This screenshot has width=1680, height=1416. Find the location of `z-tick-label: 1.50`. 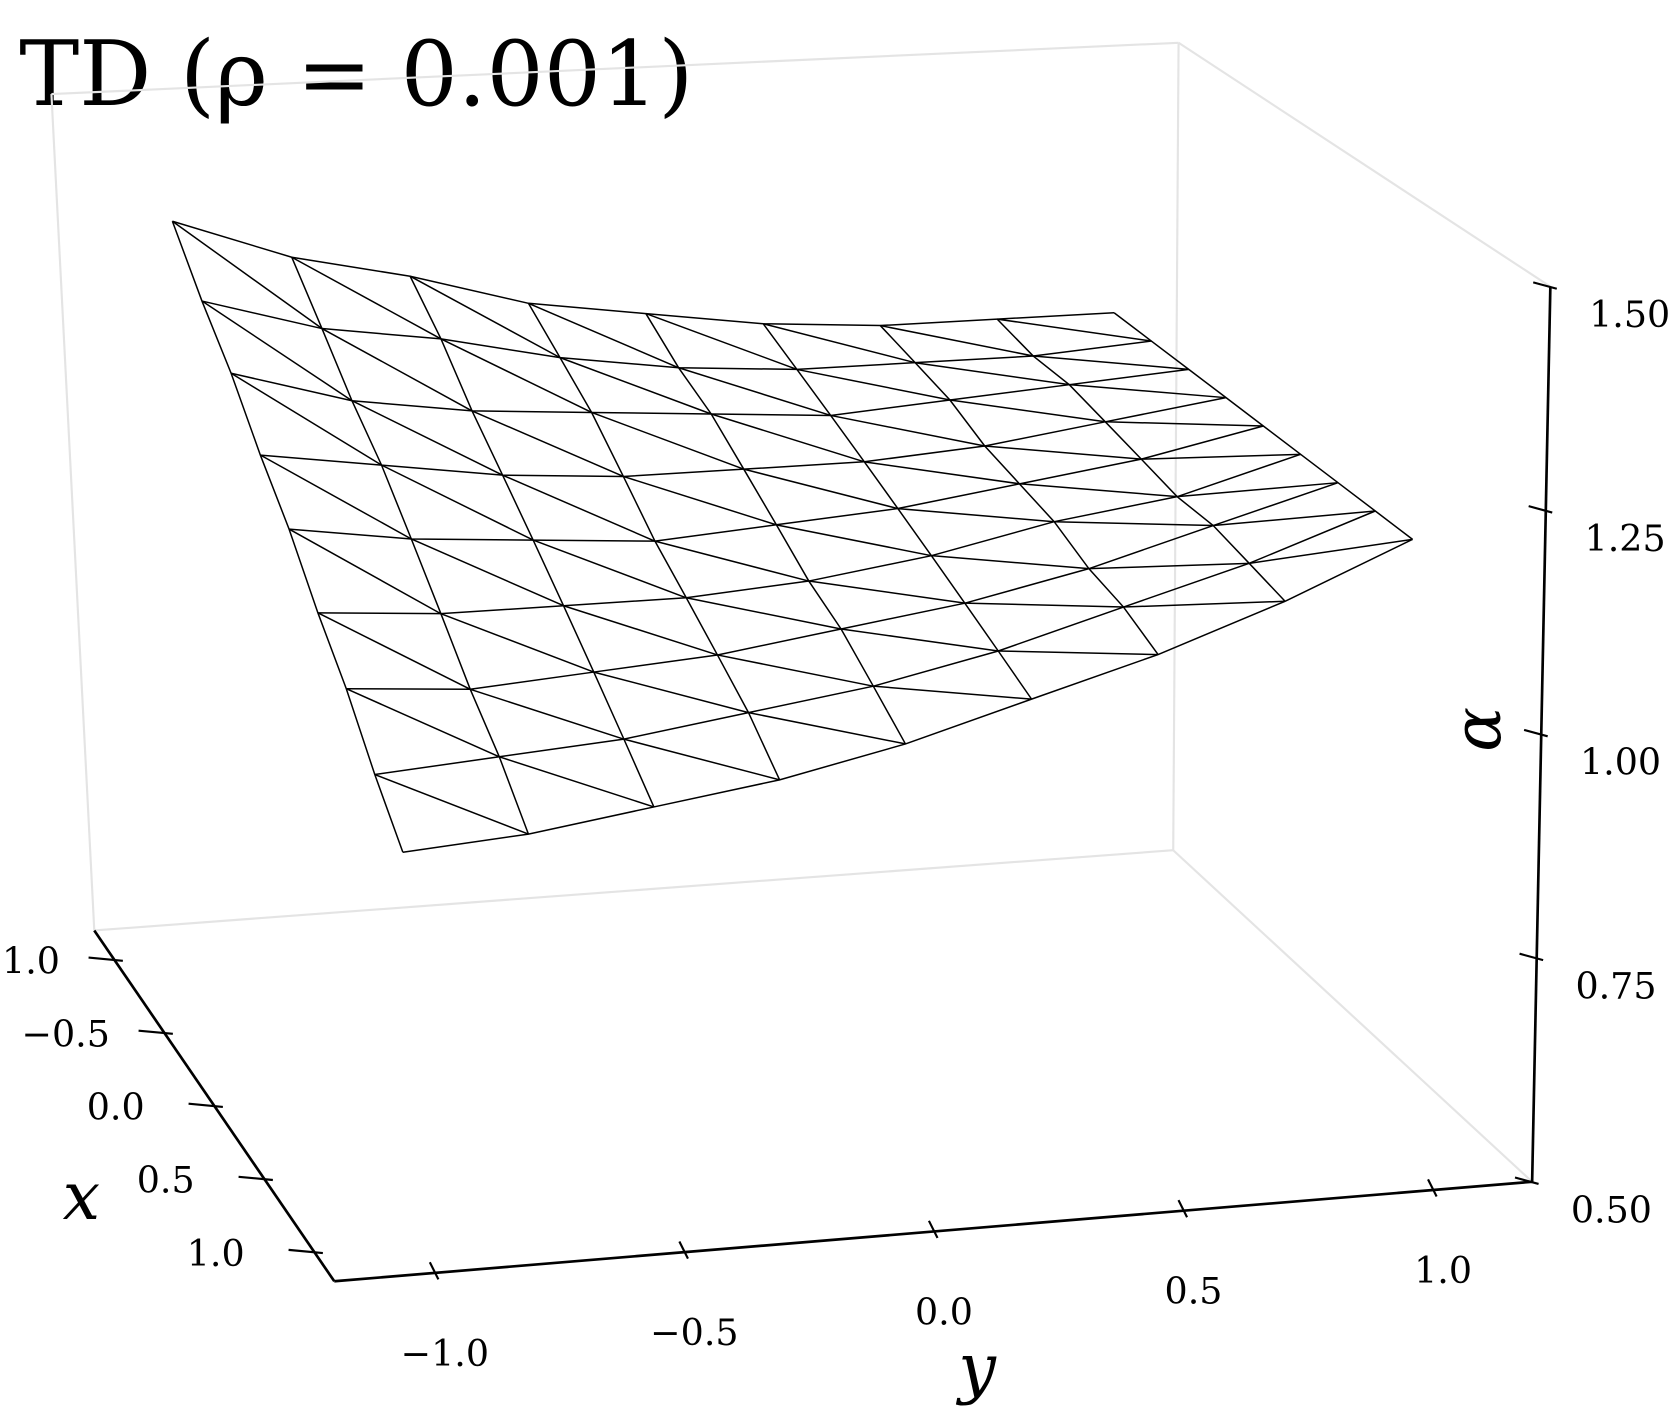

z-tick-label: 1.50 is located at coordinates (1629, 314).